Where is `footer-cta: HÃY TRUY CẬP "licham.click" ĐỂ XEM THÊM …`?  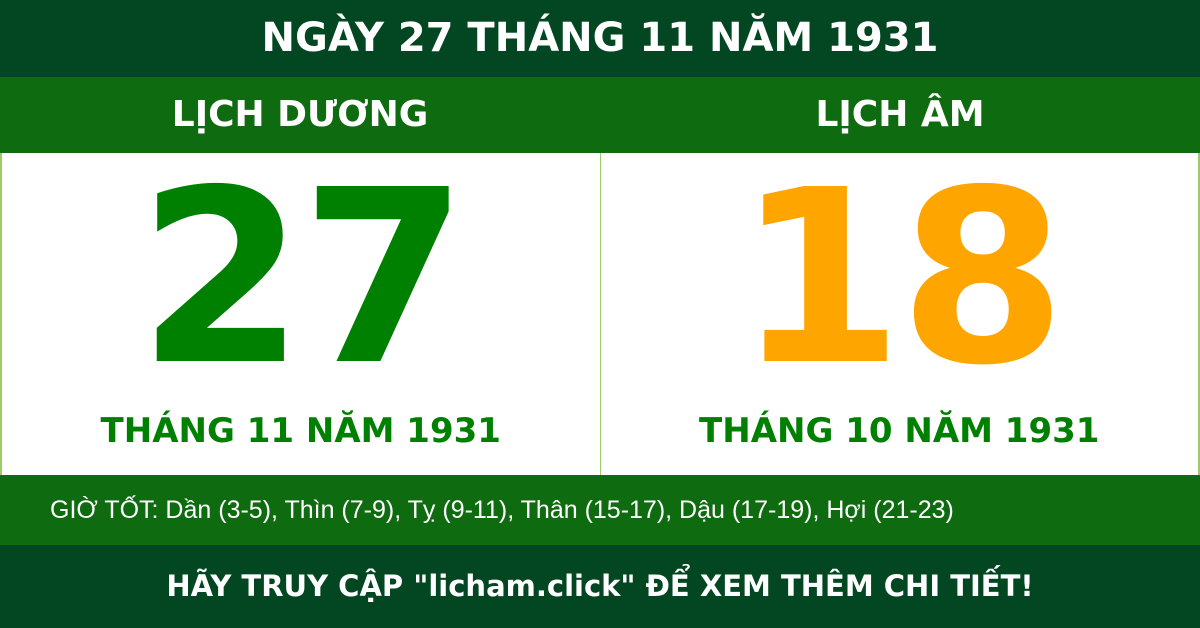
footer-cta: HÃY TRUY CẬP "licham.click" ĐỂ XEM THÊM … is located at coordinates (600, 586).